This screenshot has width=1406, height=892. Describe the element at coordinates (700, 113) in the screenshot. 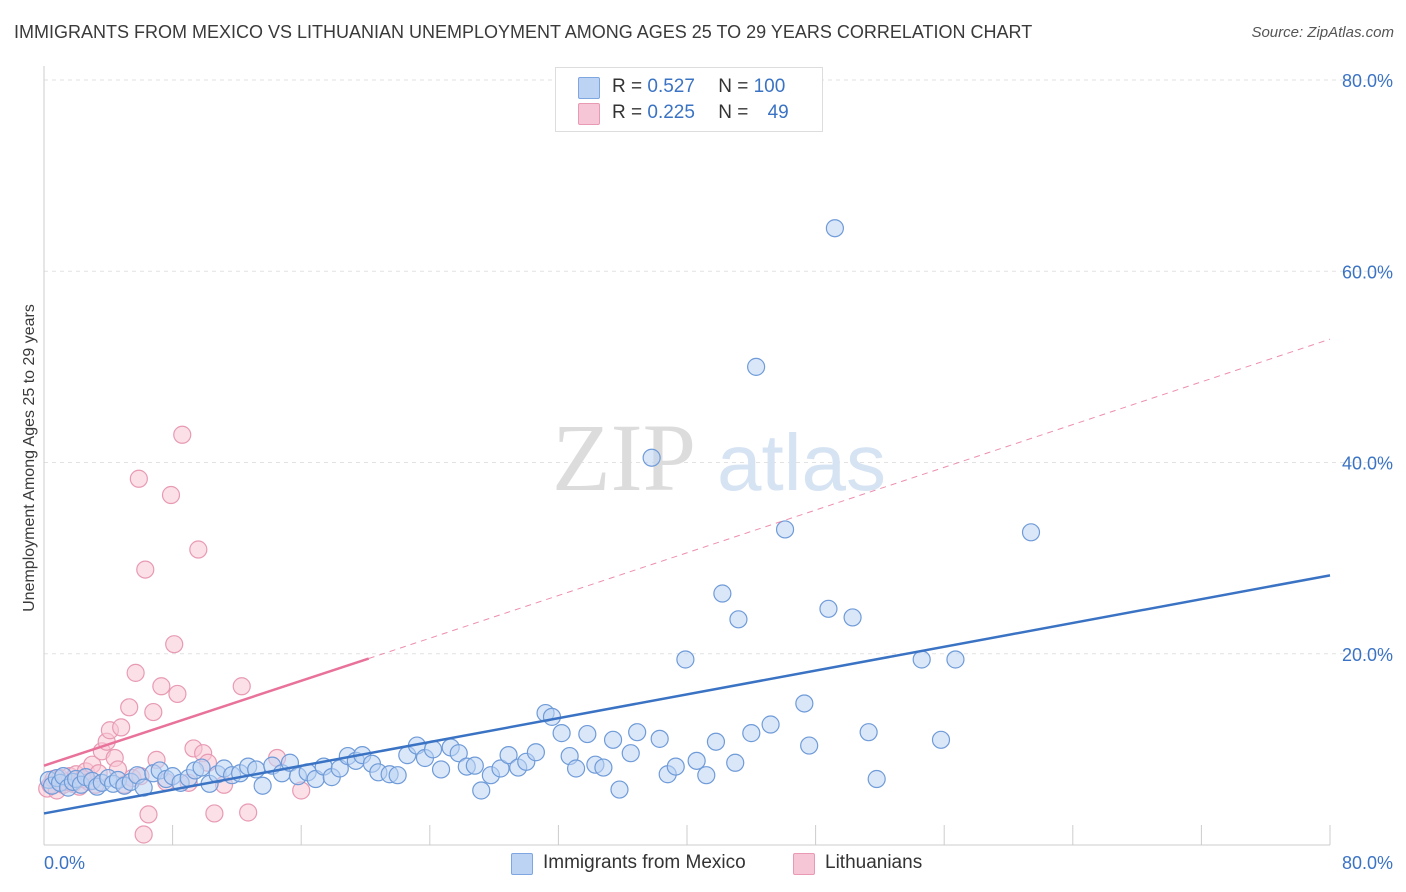

I see `legend-row-text: R = 0.225 N = 49` at that location.